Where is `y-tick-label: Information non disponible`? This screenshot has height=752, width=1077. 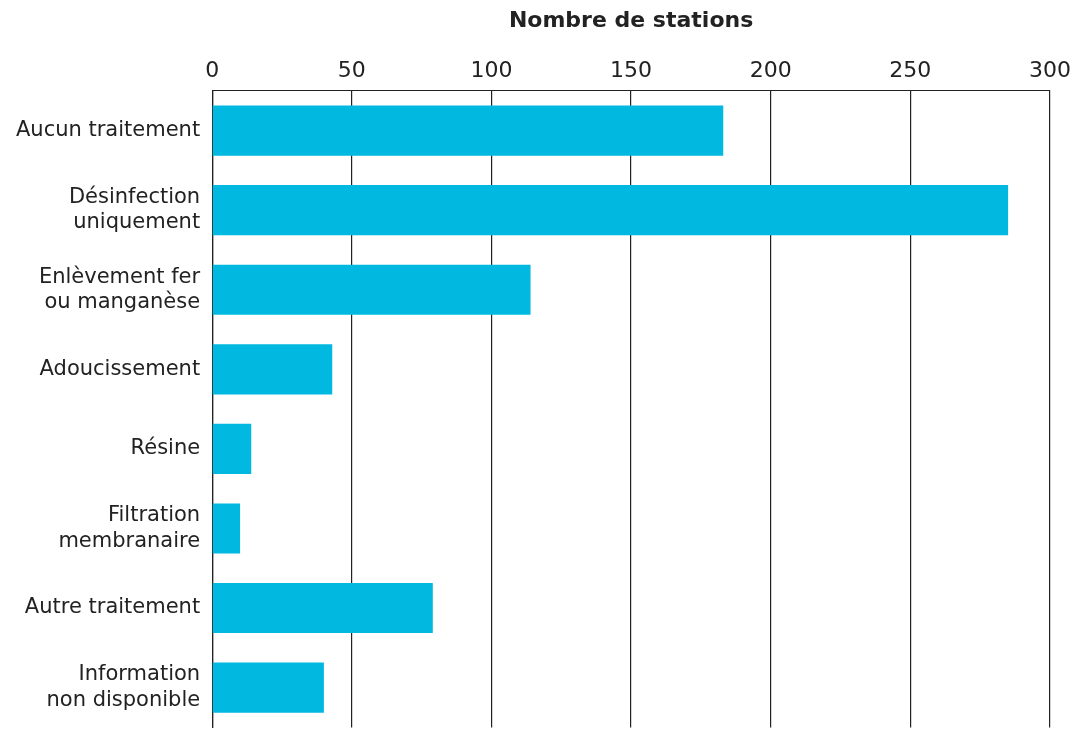
y-tick-label: Information non disponible is located at coordinates (123, 686).